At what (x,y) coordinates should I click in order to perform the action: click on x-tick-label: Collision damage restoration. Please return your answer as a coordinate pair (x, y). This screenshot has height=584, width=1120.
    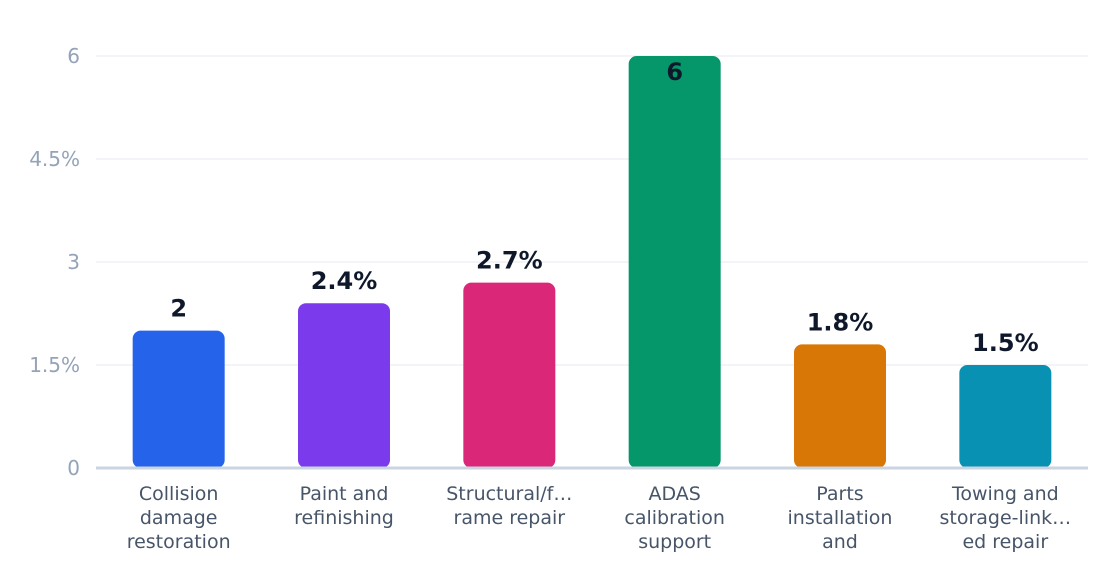
    Looking at the image, I should click on (179, 518).